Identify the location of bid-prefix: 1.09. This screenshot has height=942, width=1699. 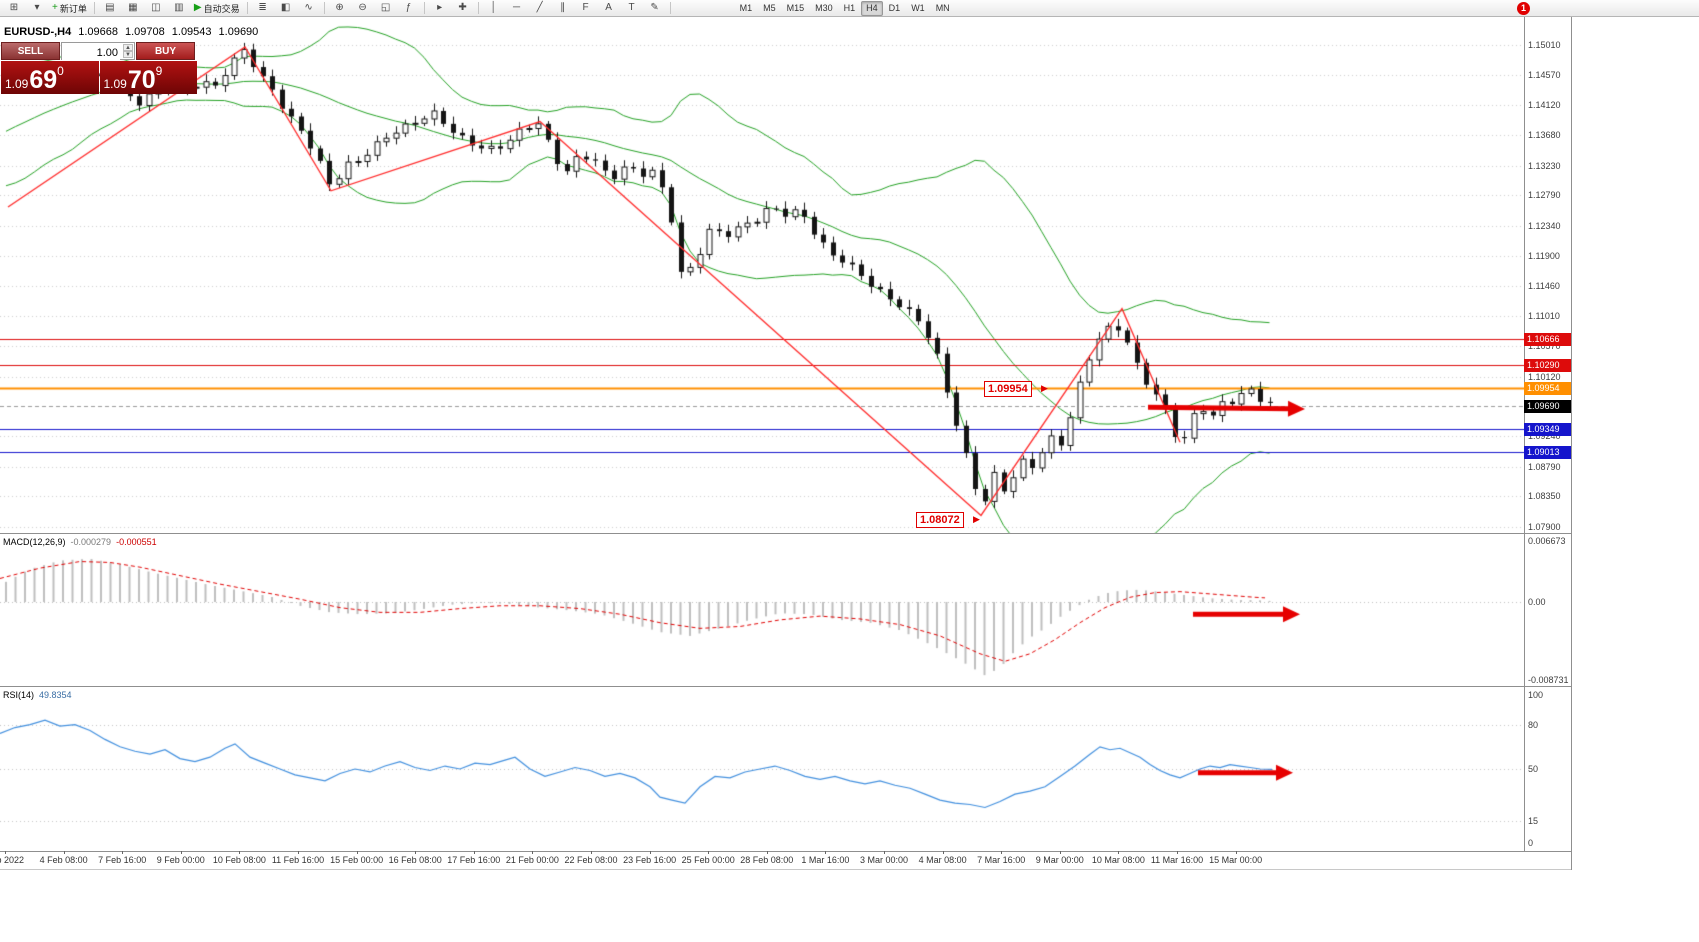
(17, 84).